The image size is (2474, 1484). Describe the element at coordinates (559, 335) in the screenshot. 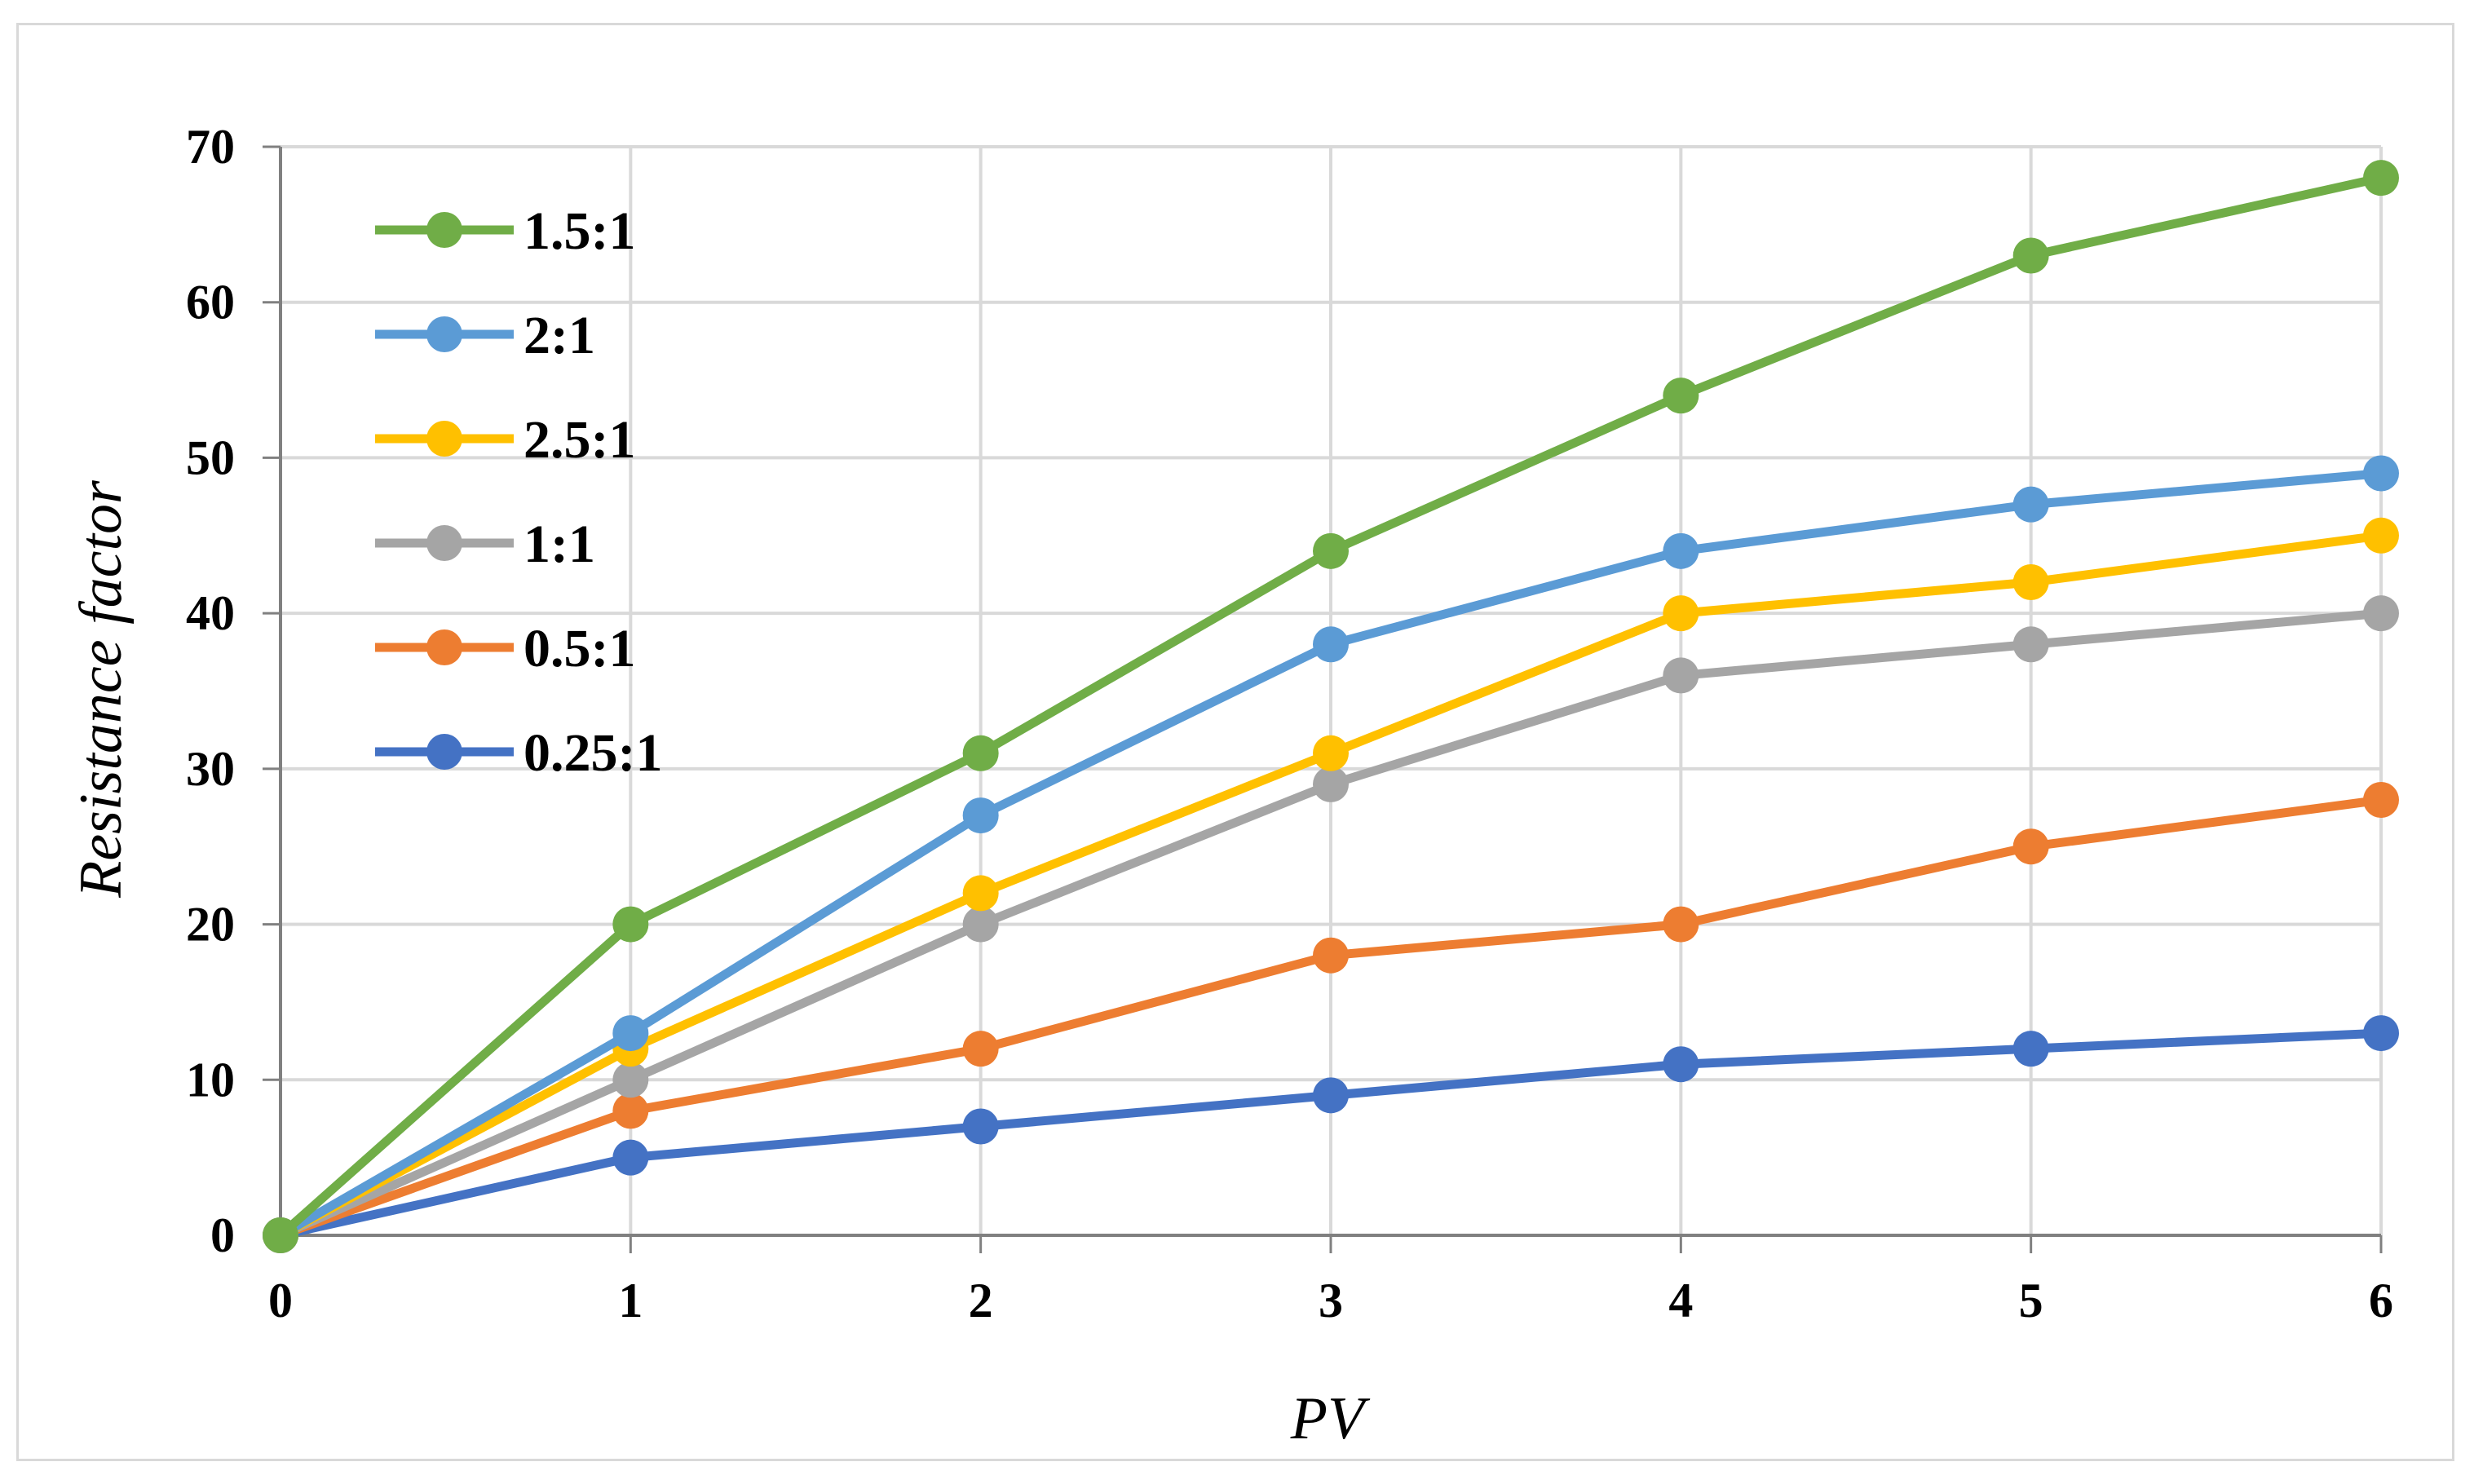

I see `legend-label: 2:1` at that location.